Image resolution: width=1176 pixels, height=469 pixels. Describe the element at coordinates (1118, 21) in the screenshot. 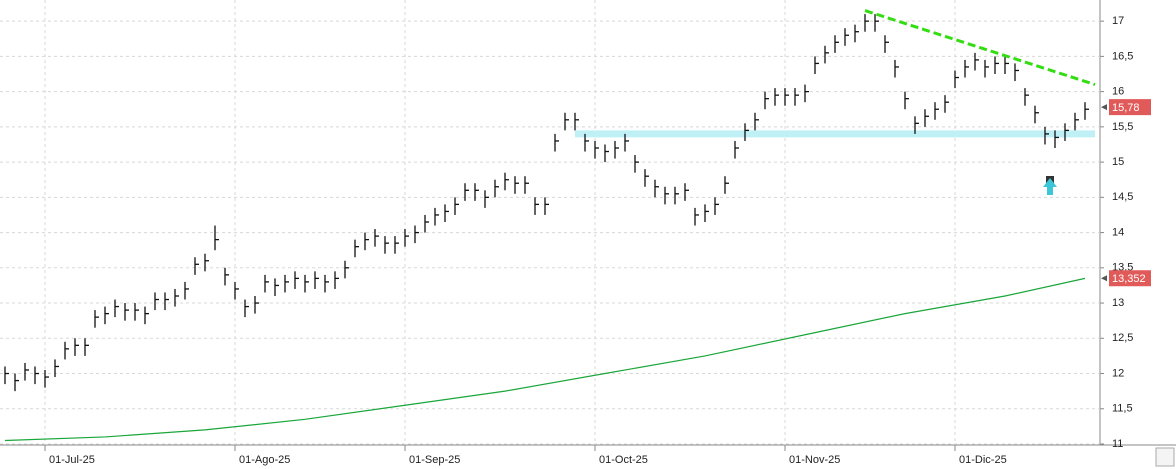

I see `y-tick-label: 17` at that location.